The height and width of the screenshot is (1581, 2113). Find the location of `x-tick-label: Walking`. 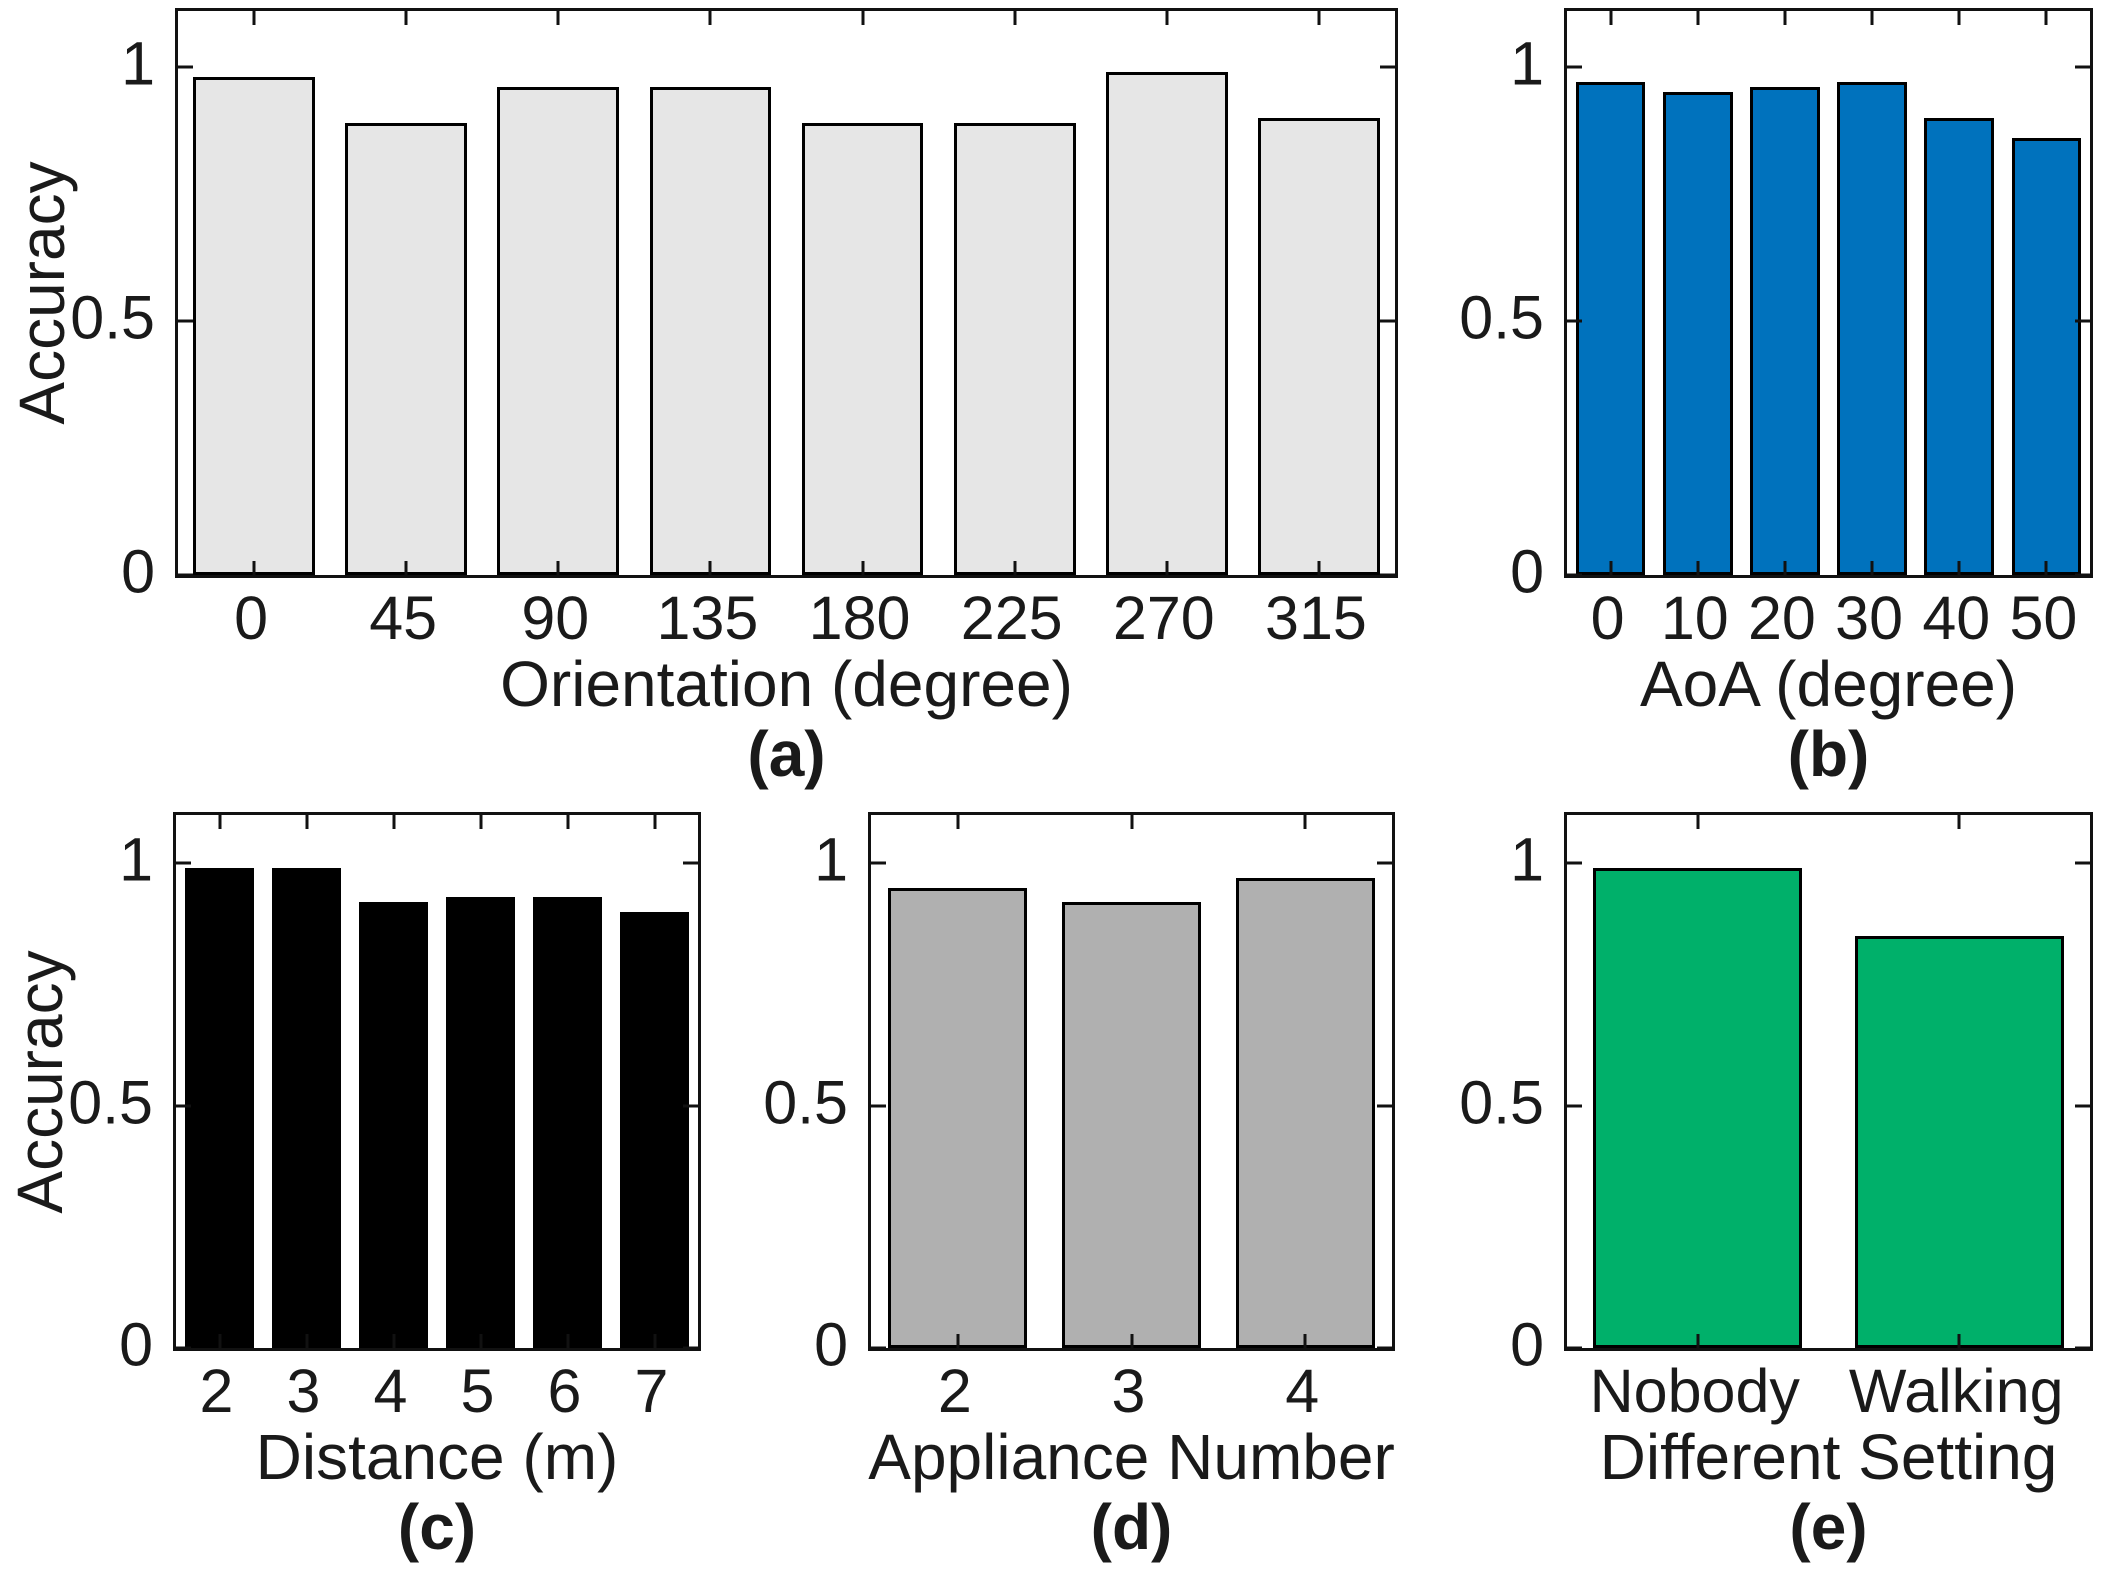

x-tick-label: Walking is located at coordinates (1956, 1391).